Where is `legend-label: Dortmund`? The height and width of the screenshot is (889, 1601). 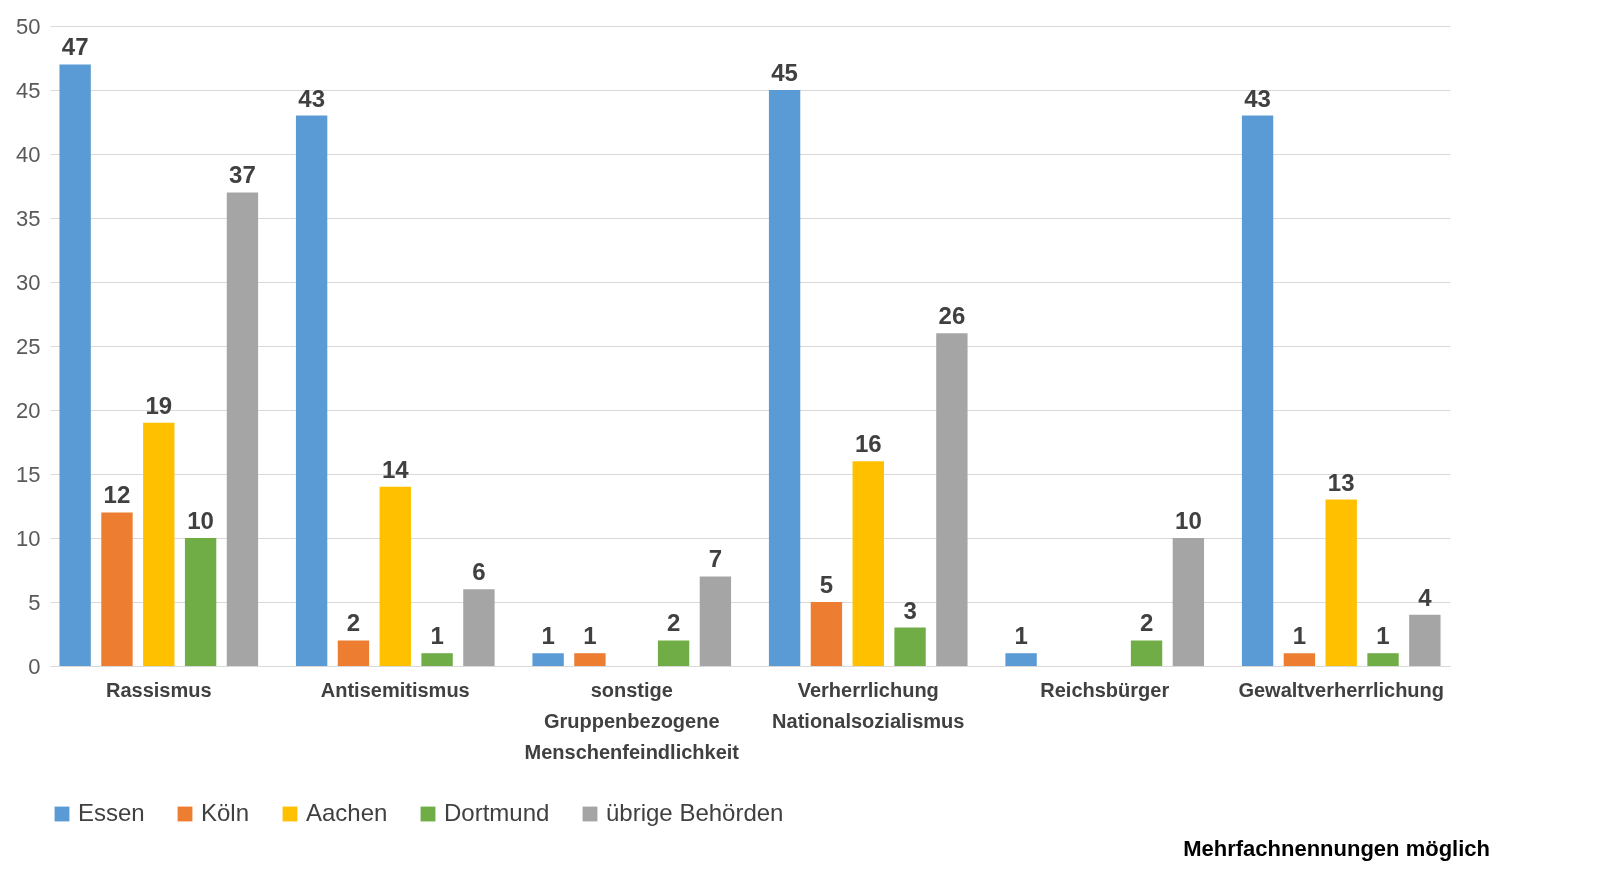
legend-label: Dortmund is located at coordinates (497, 812).